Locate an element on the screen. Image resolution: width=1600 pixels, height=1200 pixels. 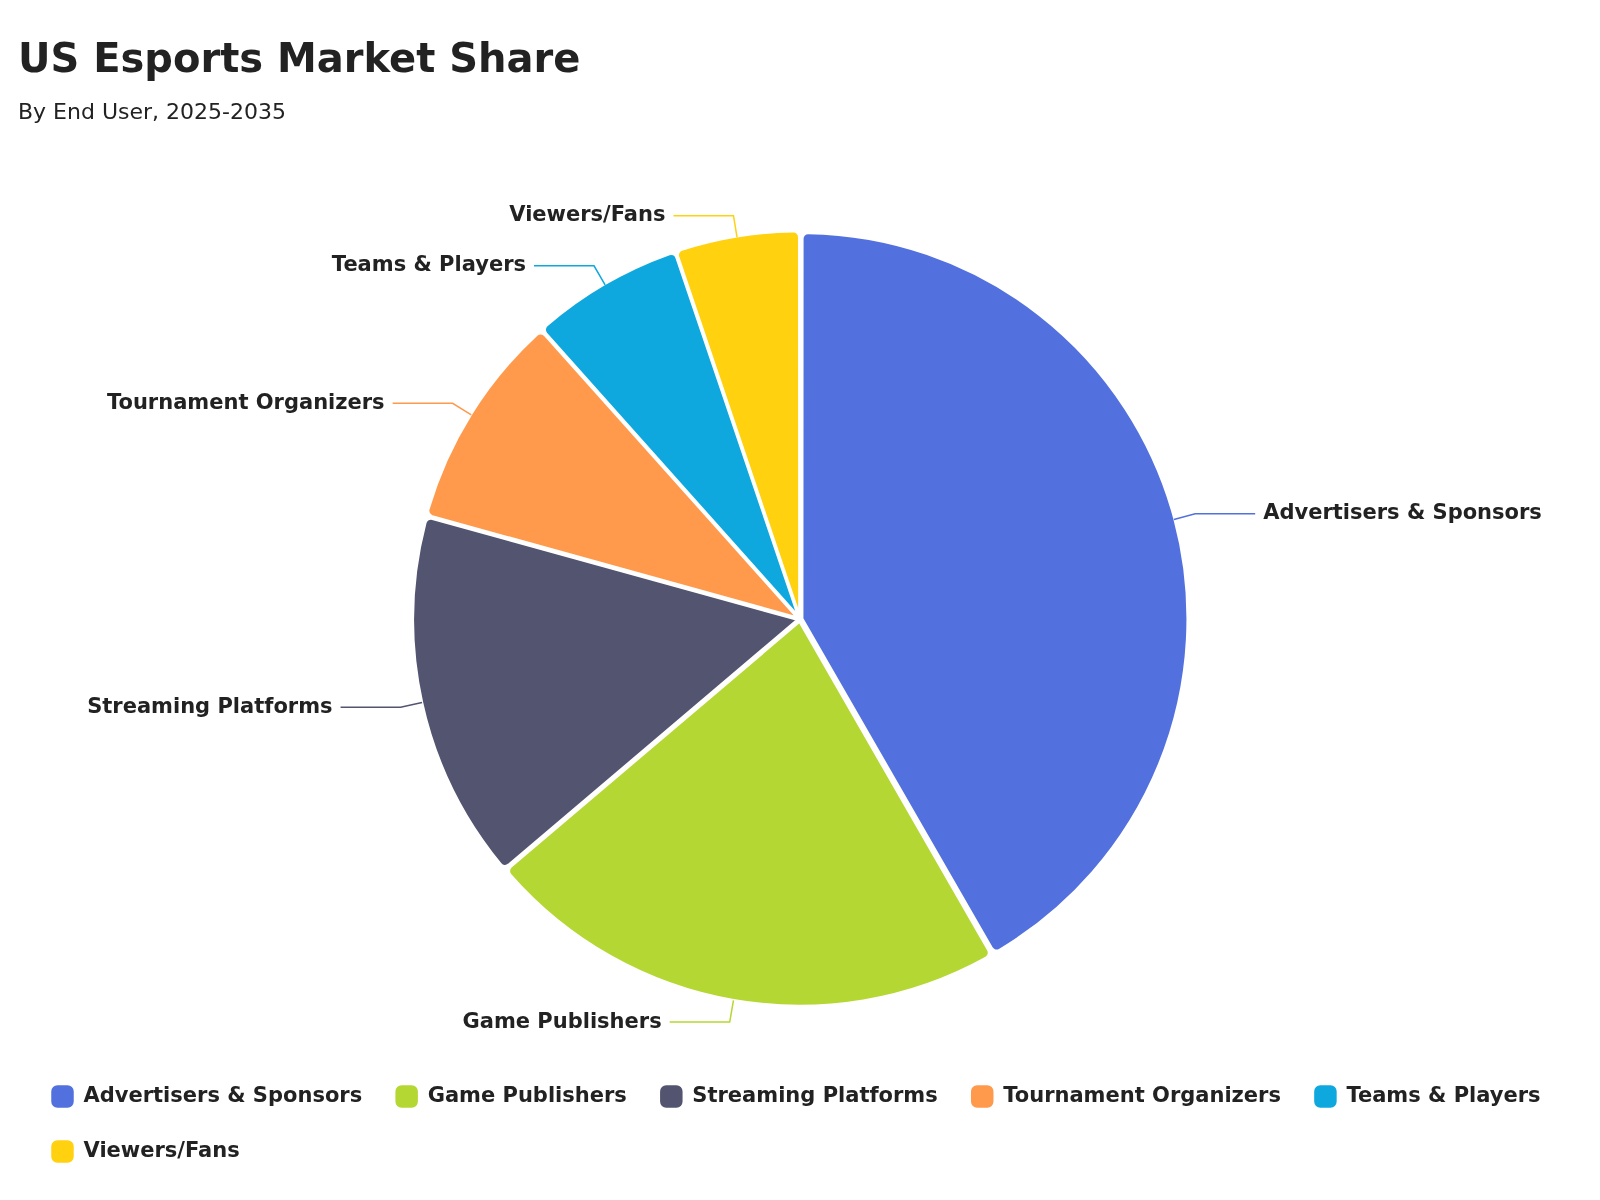
slice-label: Teams & Players is located at coordinates (429, 264).